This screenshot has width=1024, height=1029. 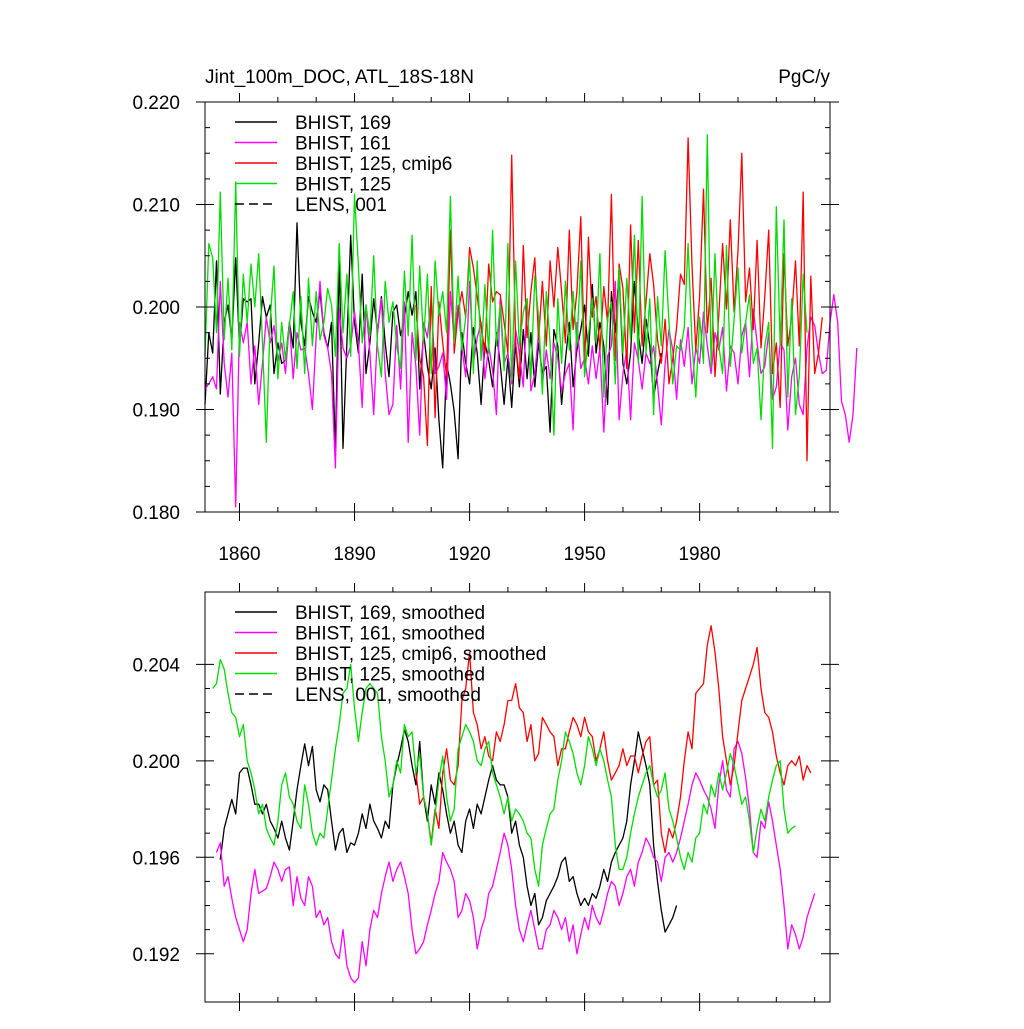 I want to click on top-chart-units: PgC/y, so click(x=804, y=77).